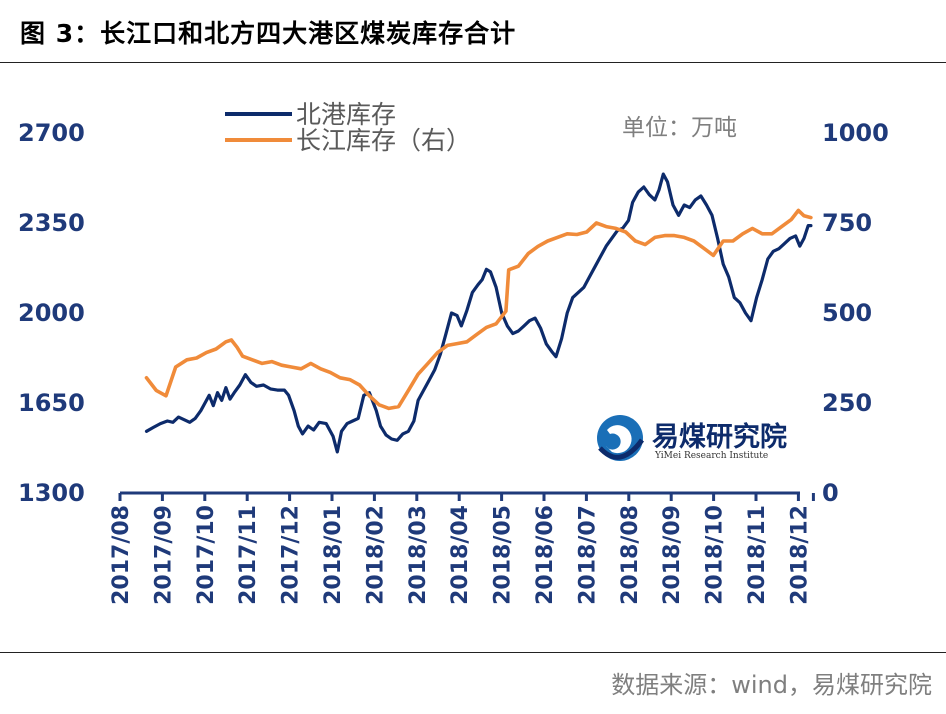 Image resolution: width=946 pixels, height=714 pixels. Describe the element at coordinates (460, 555) in the screenshot. I see `x-tick-label: 2018/04` at that location.